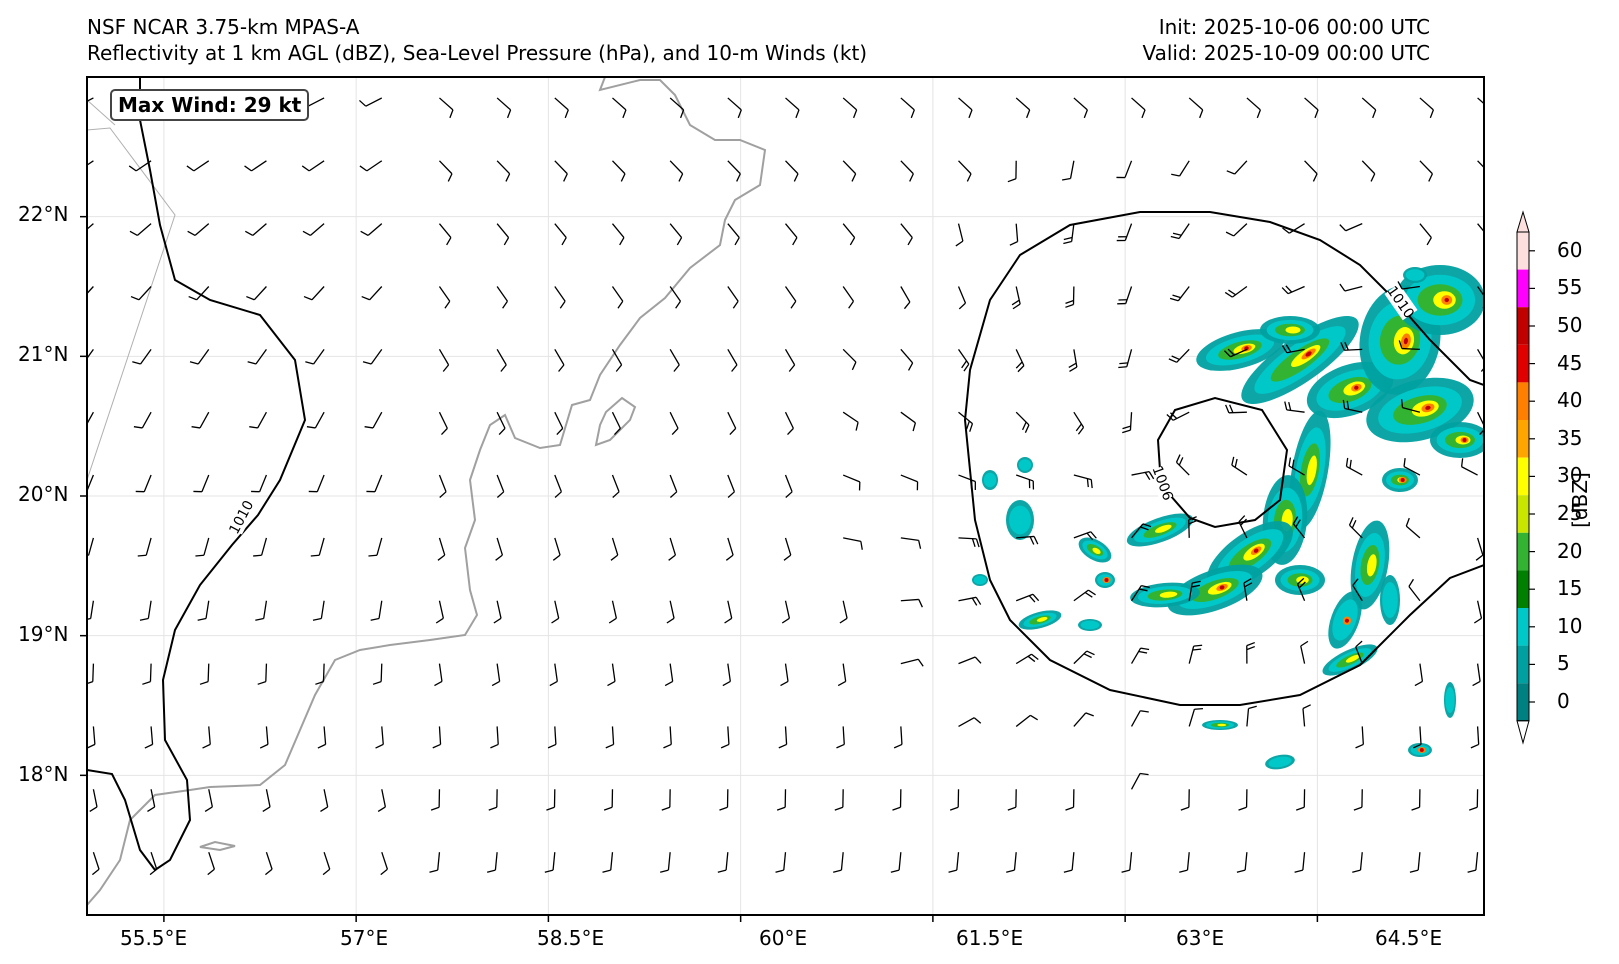 The width and height of the screenshot is (1619, 964). What do you see at coordinates (1580, 500) in the screenshot?
I see `colorbar-title: [dBZ]` at bounding box center [1580, 500].